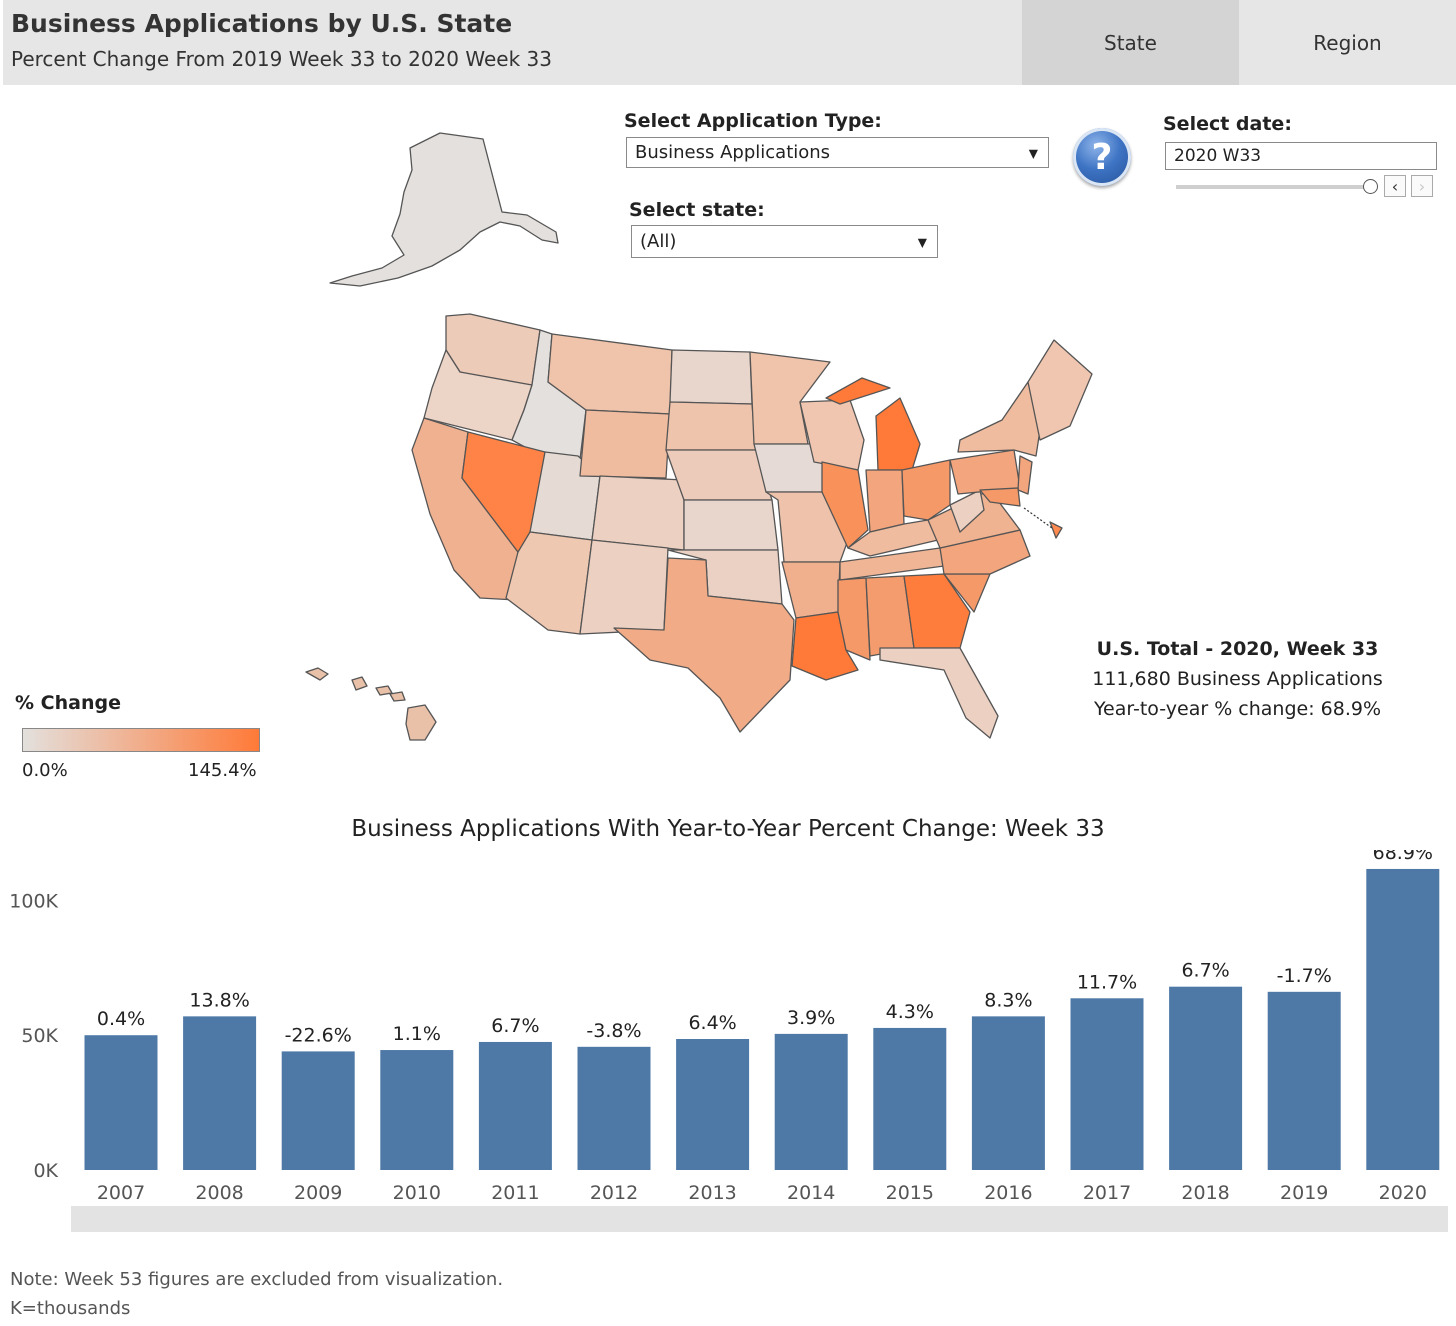  Describe the element at coordinates (712, 1023) in the screenshot. I see `bar-label-2013: 6.4%` at that location.